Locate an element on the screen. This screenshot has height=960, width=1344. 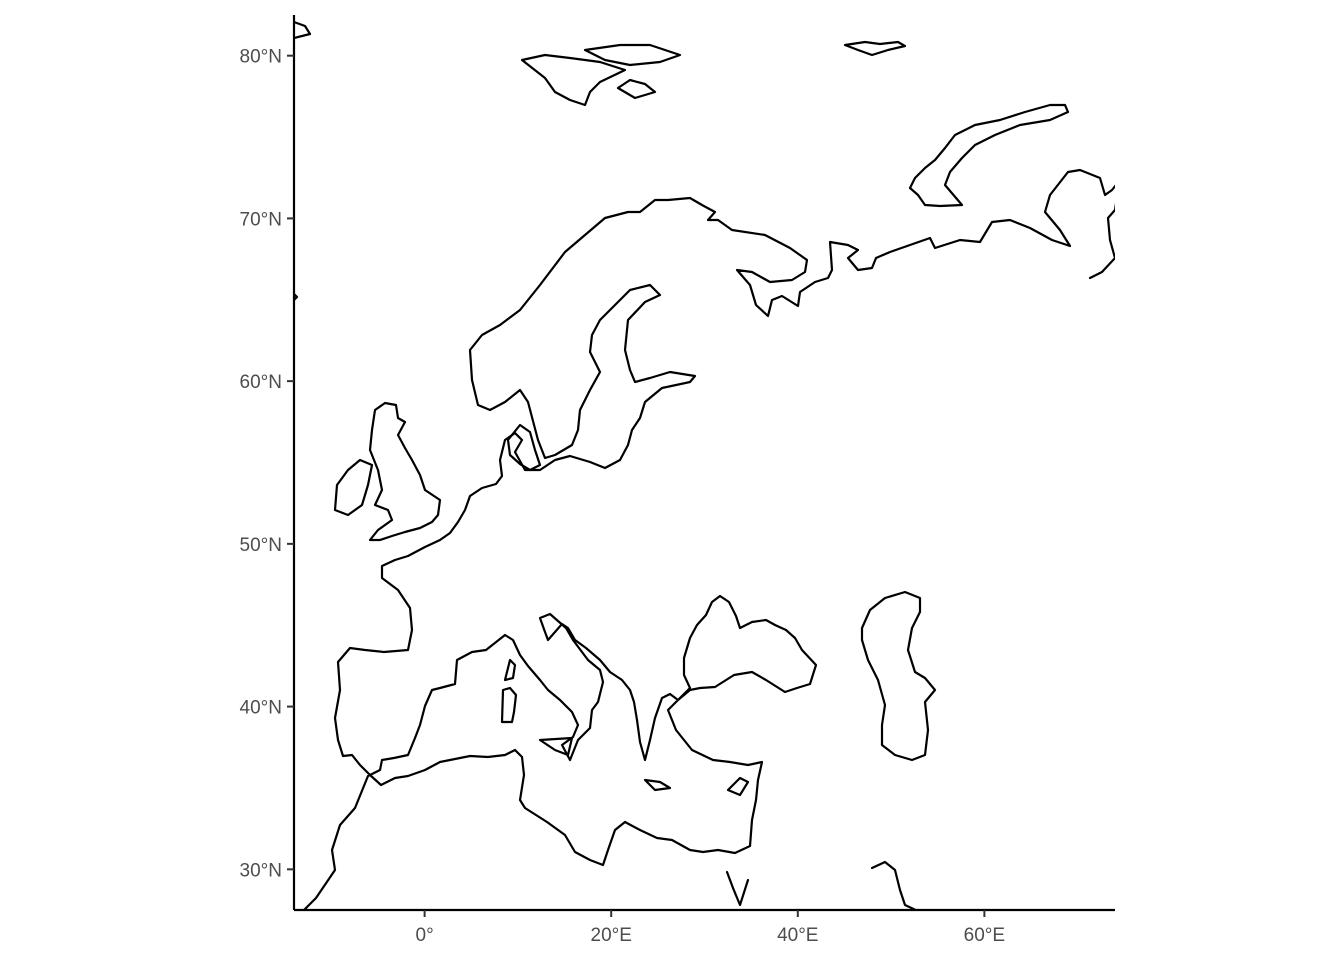
y-axis-ticks: 30°N 40°N 50°N 60°N 70°N 80°N is located at coordinates (267, 464).